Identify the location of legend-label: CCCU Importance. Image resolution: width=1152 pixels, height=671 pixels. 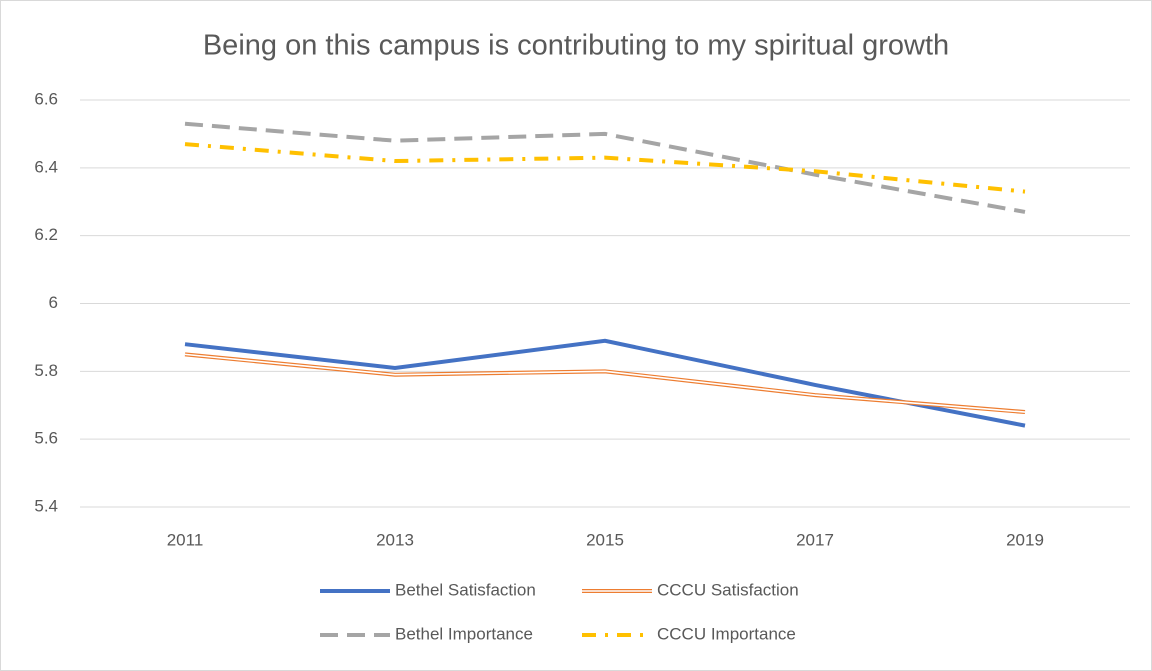
(726, 633).